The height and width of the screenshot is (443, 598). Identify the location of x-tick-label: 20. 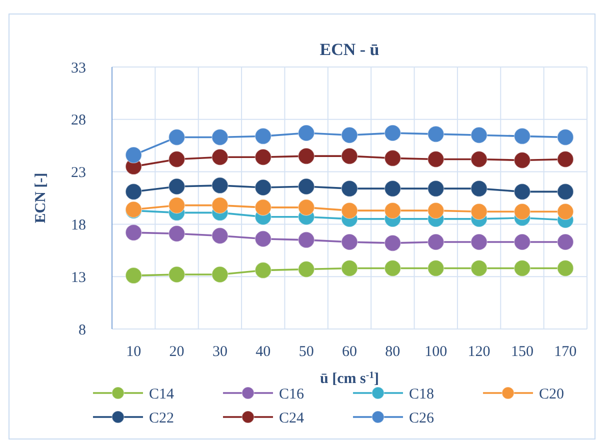
(176, 352).